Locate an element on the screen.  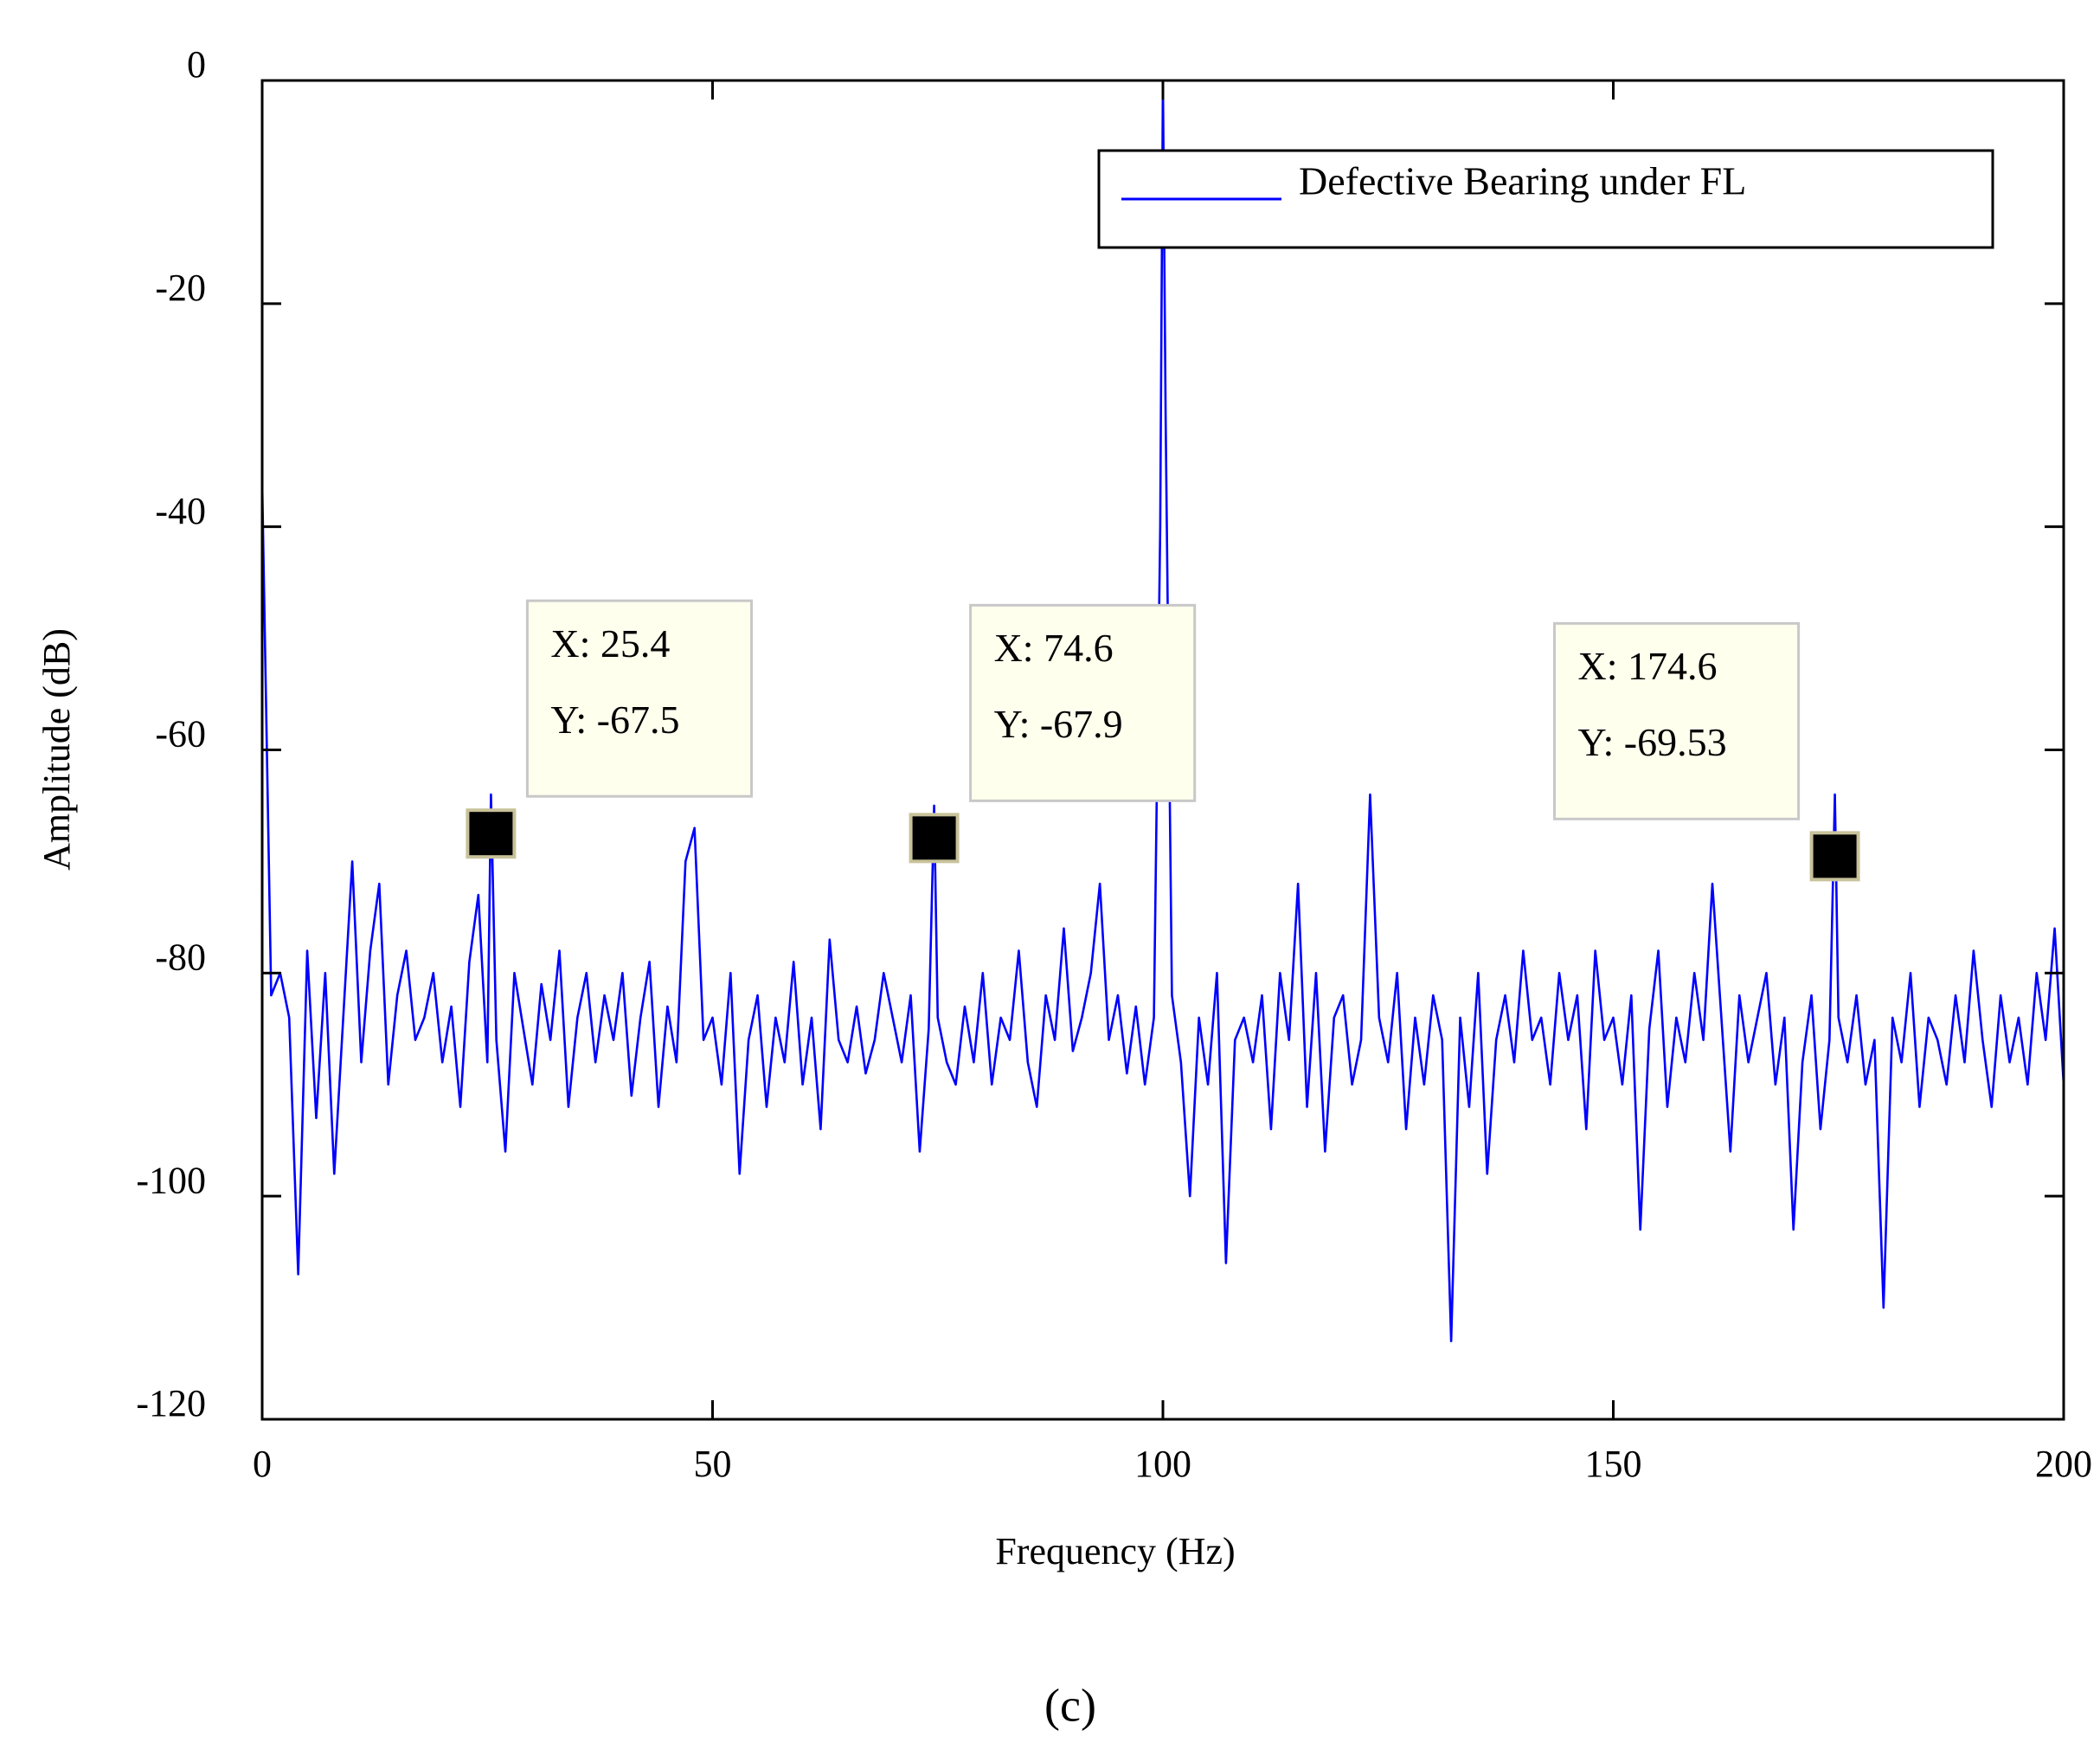
data-tip-y: Y: -69.53 is located at coordinates (1651, 742).